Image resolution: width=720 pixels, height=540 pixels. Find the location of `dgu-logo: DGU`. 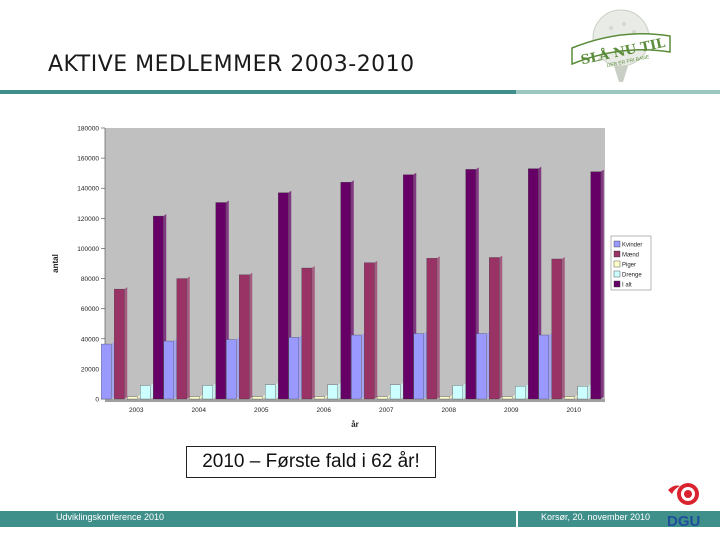

dgu-logo: DGU is located at coordinates (687, 505).